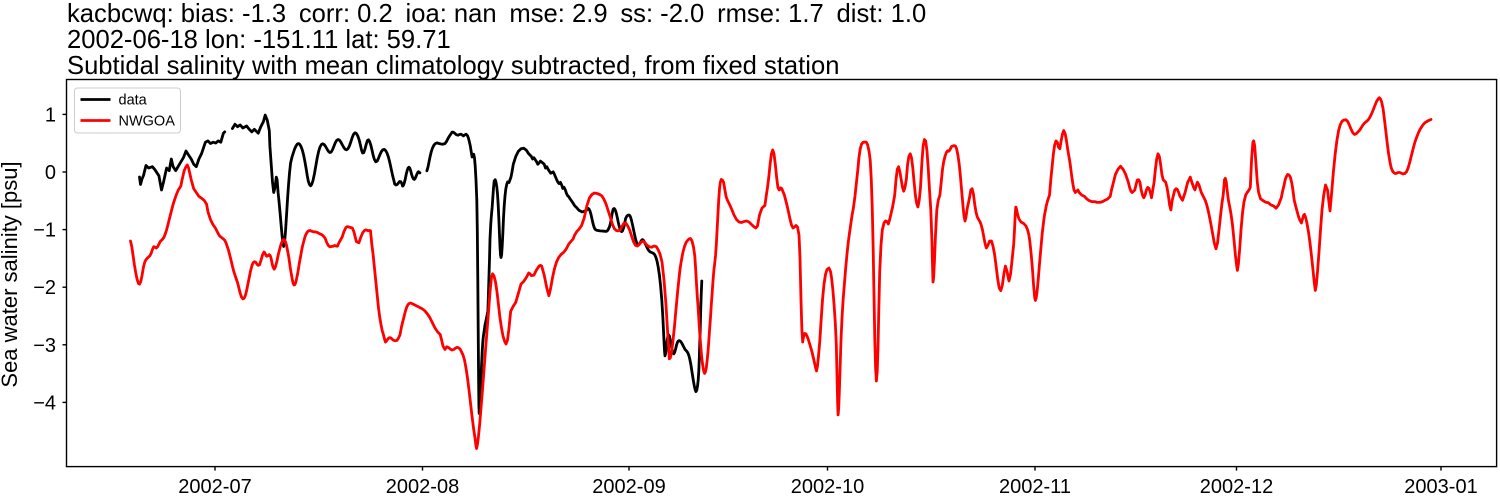  What do you see at coordinates (1035, 487) in the screenshot?
I see `svg-text: 2002-11` at bounding box center [1035, 487].